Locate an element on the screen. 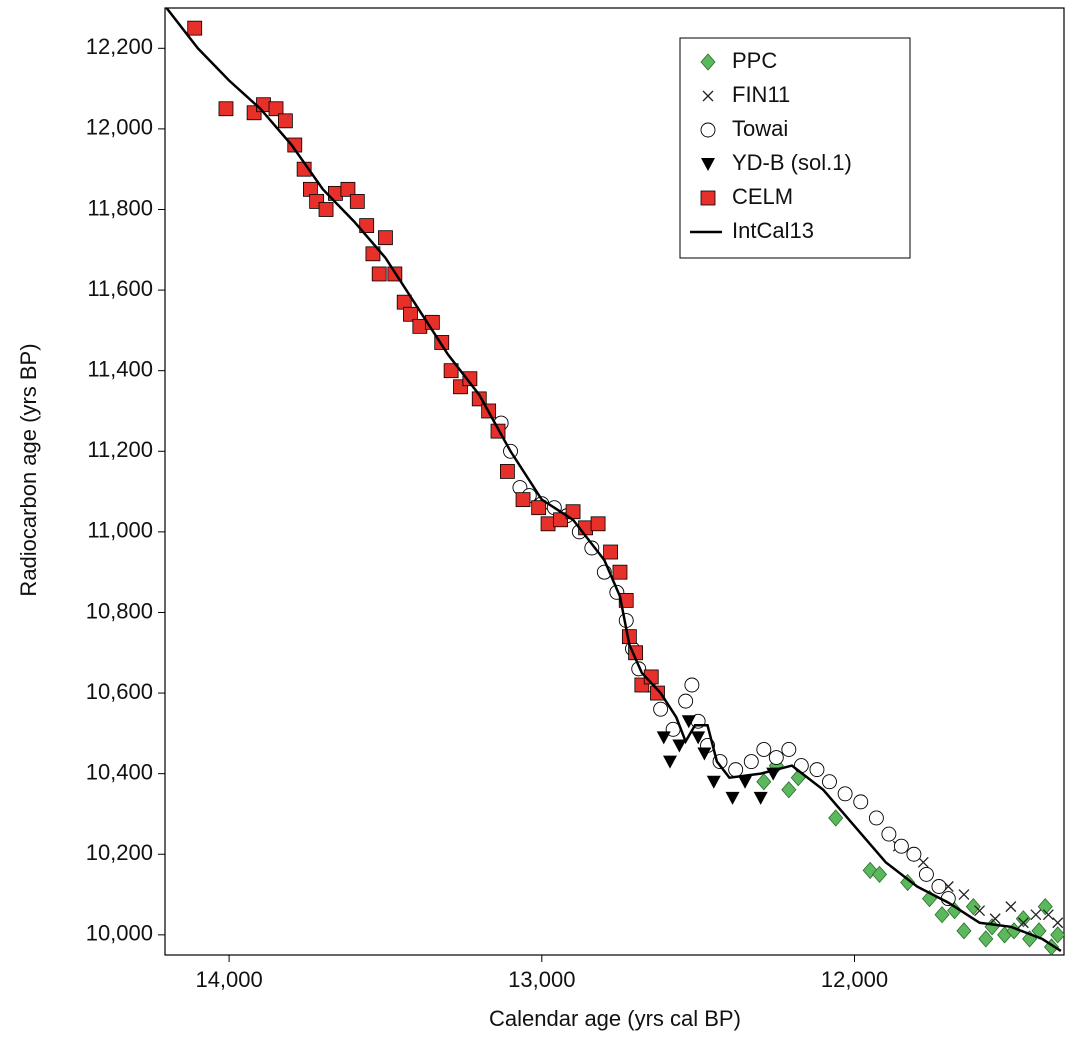 The height and width of the screenshot is (1044, 1065). x-tick-label: 12,000 is located at coordinates (854, 979).